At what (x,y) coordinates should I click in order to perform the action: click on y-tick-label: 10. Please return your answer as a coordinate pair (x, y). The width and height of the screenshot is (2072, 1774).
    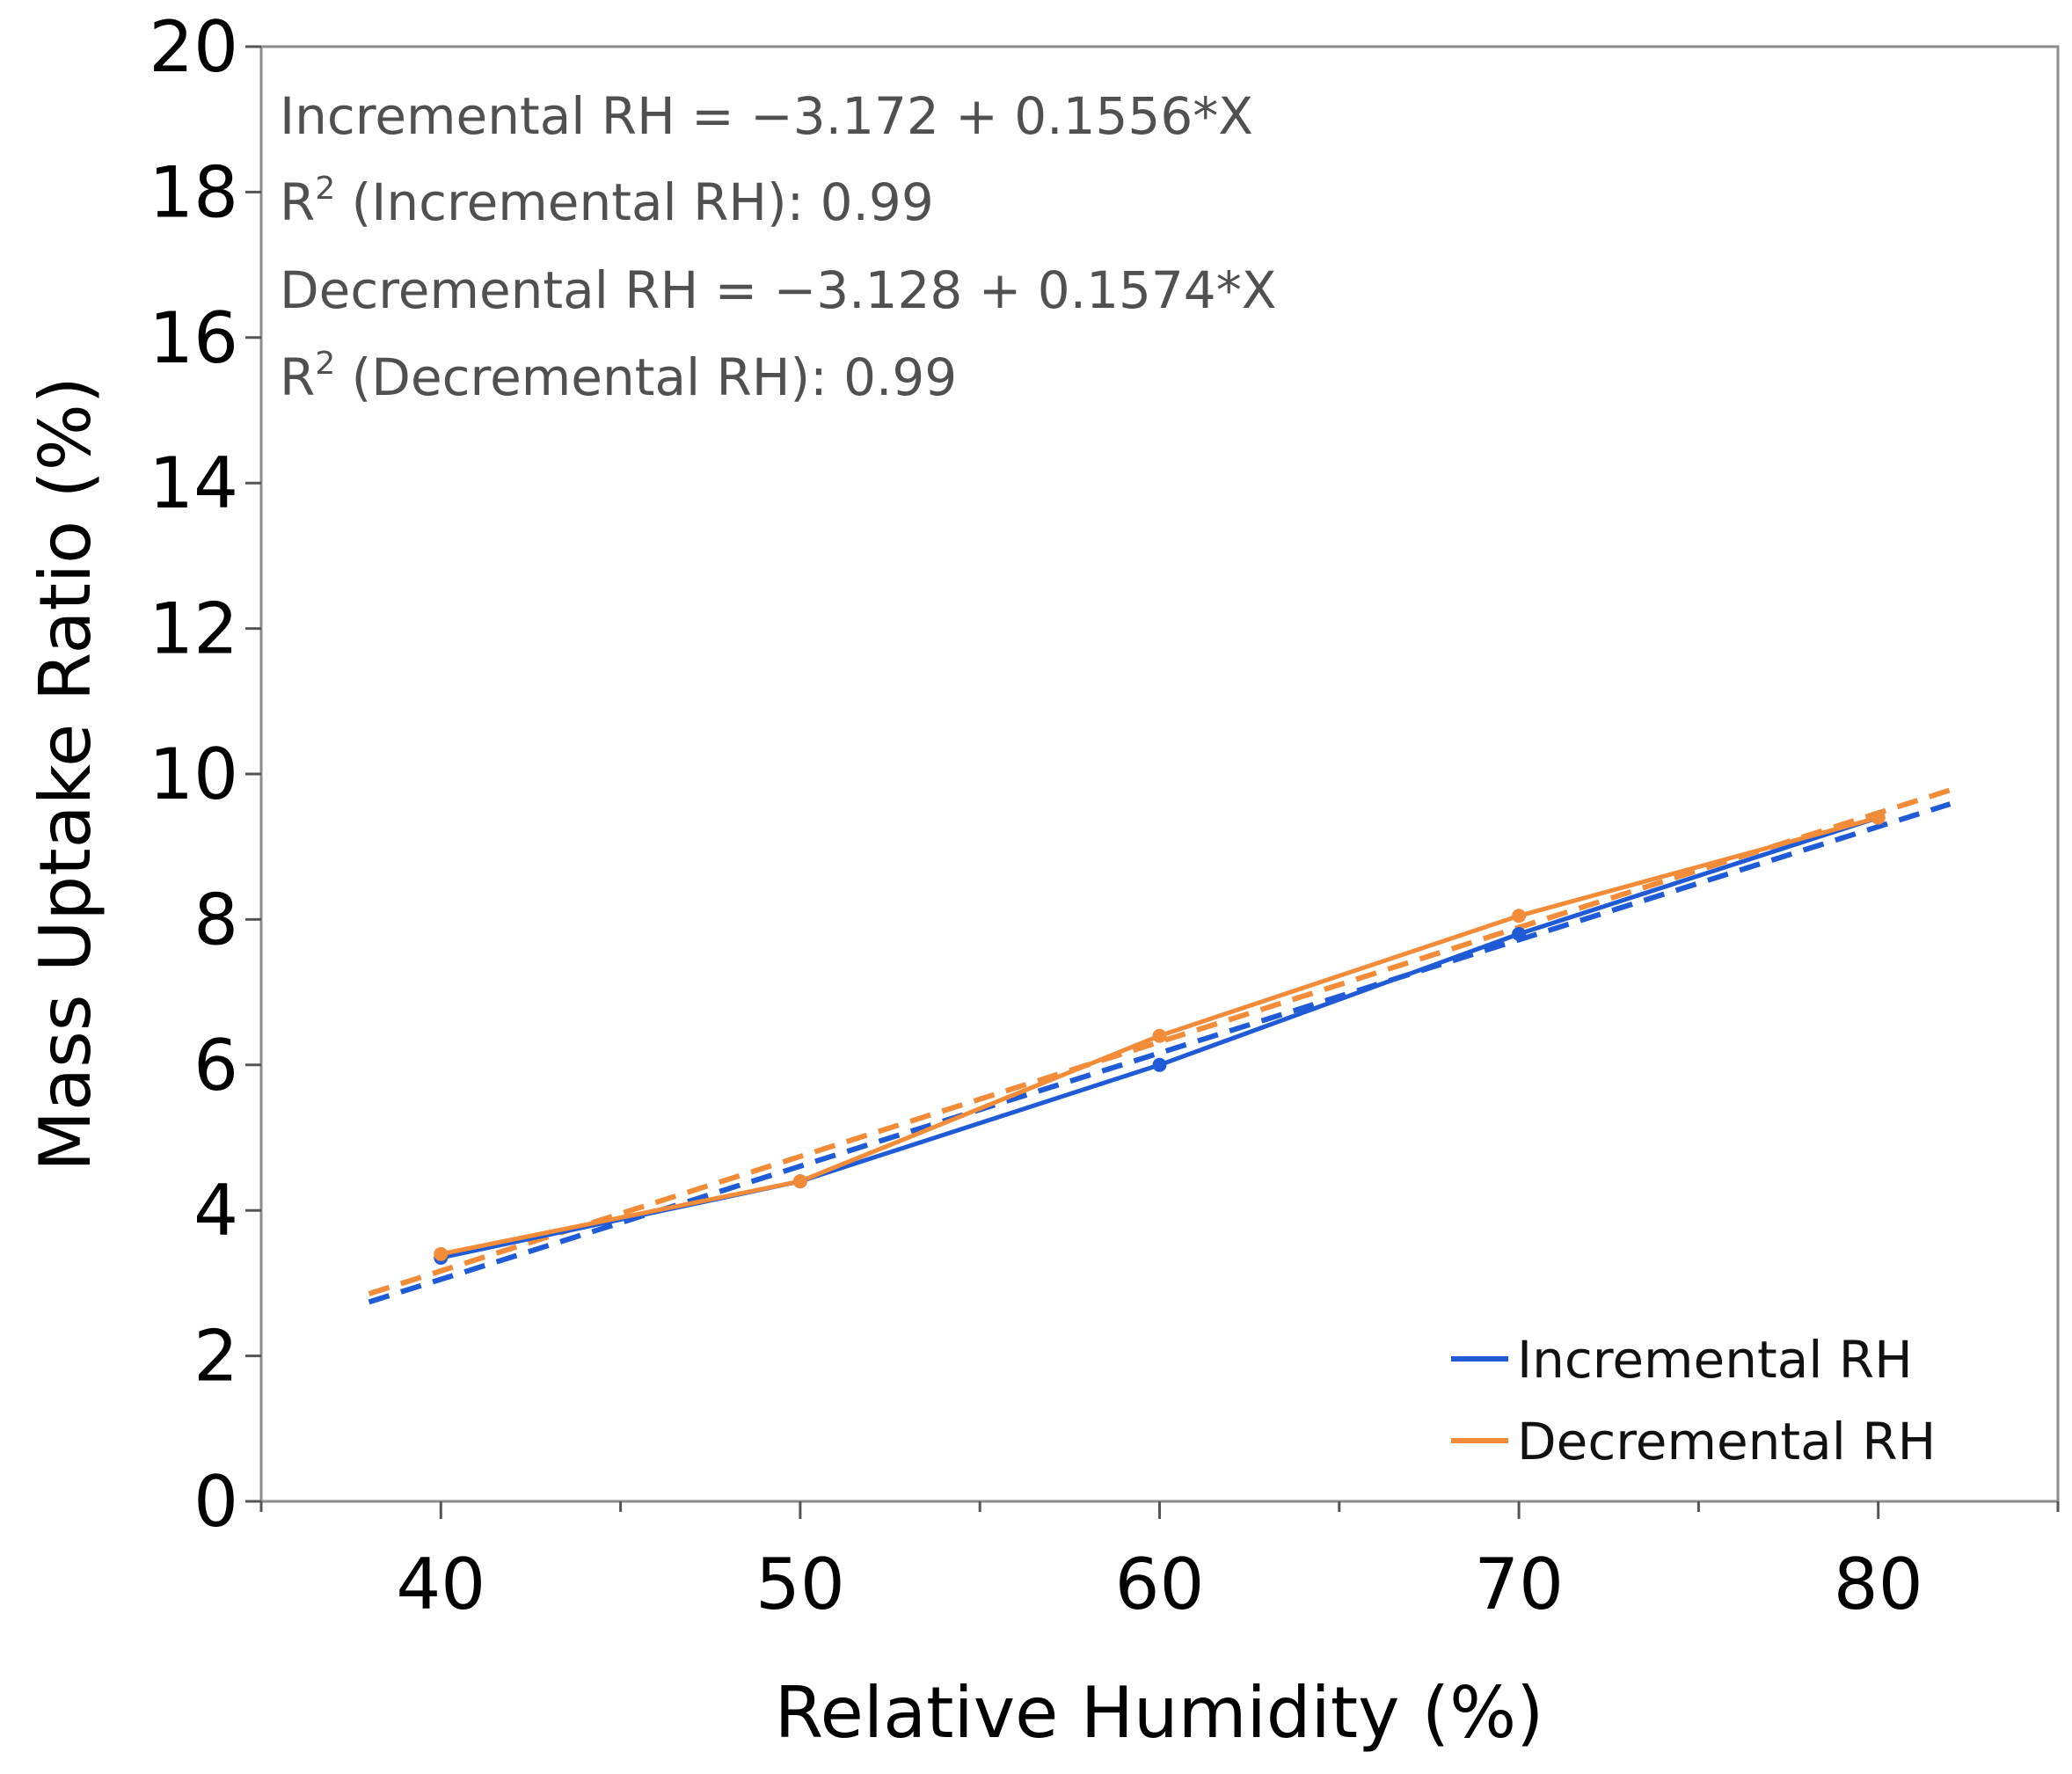
    Looking at the image, I should click on (193, 774).